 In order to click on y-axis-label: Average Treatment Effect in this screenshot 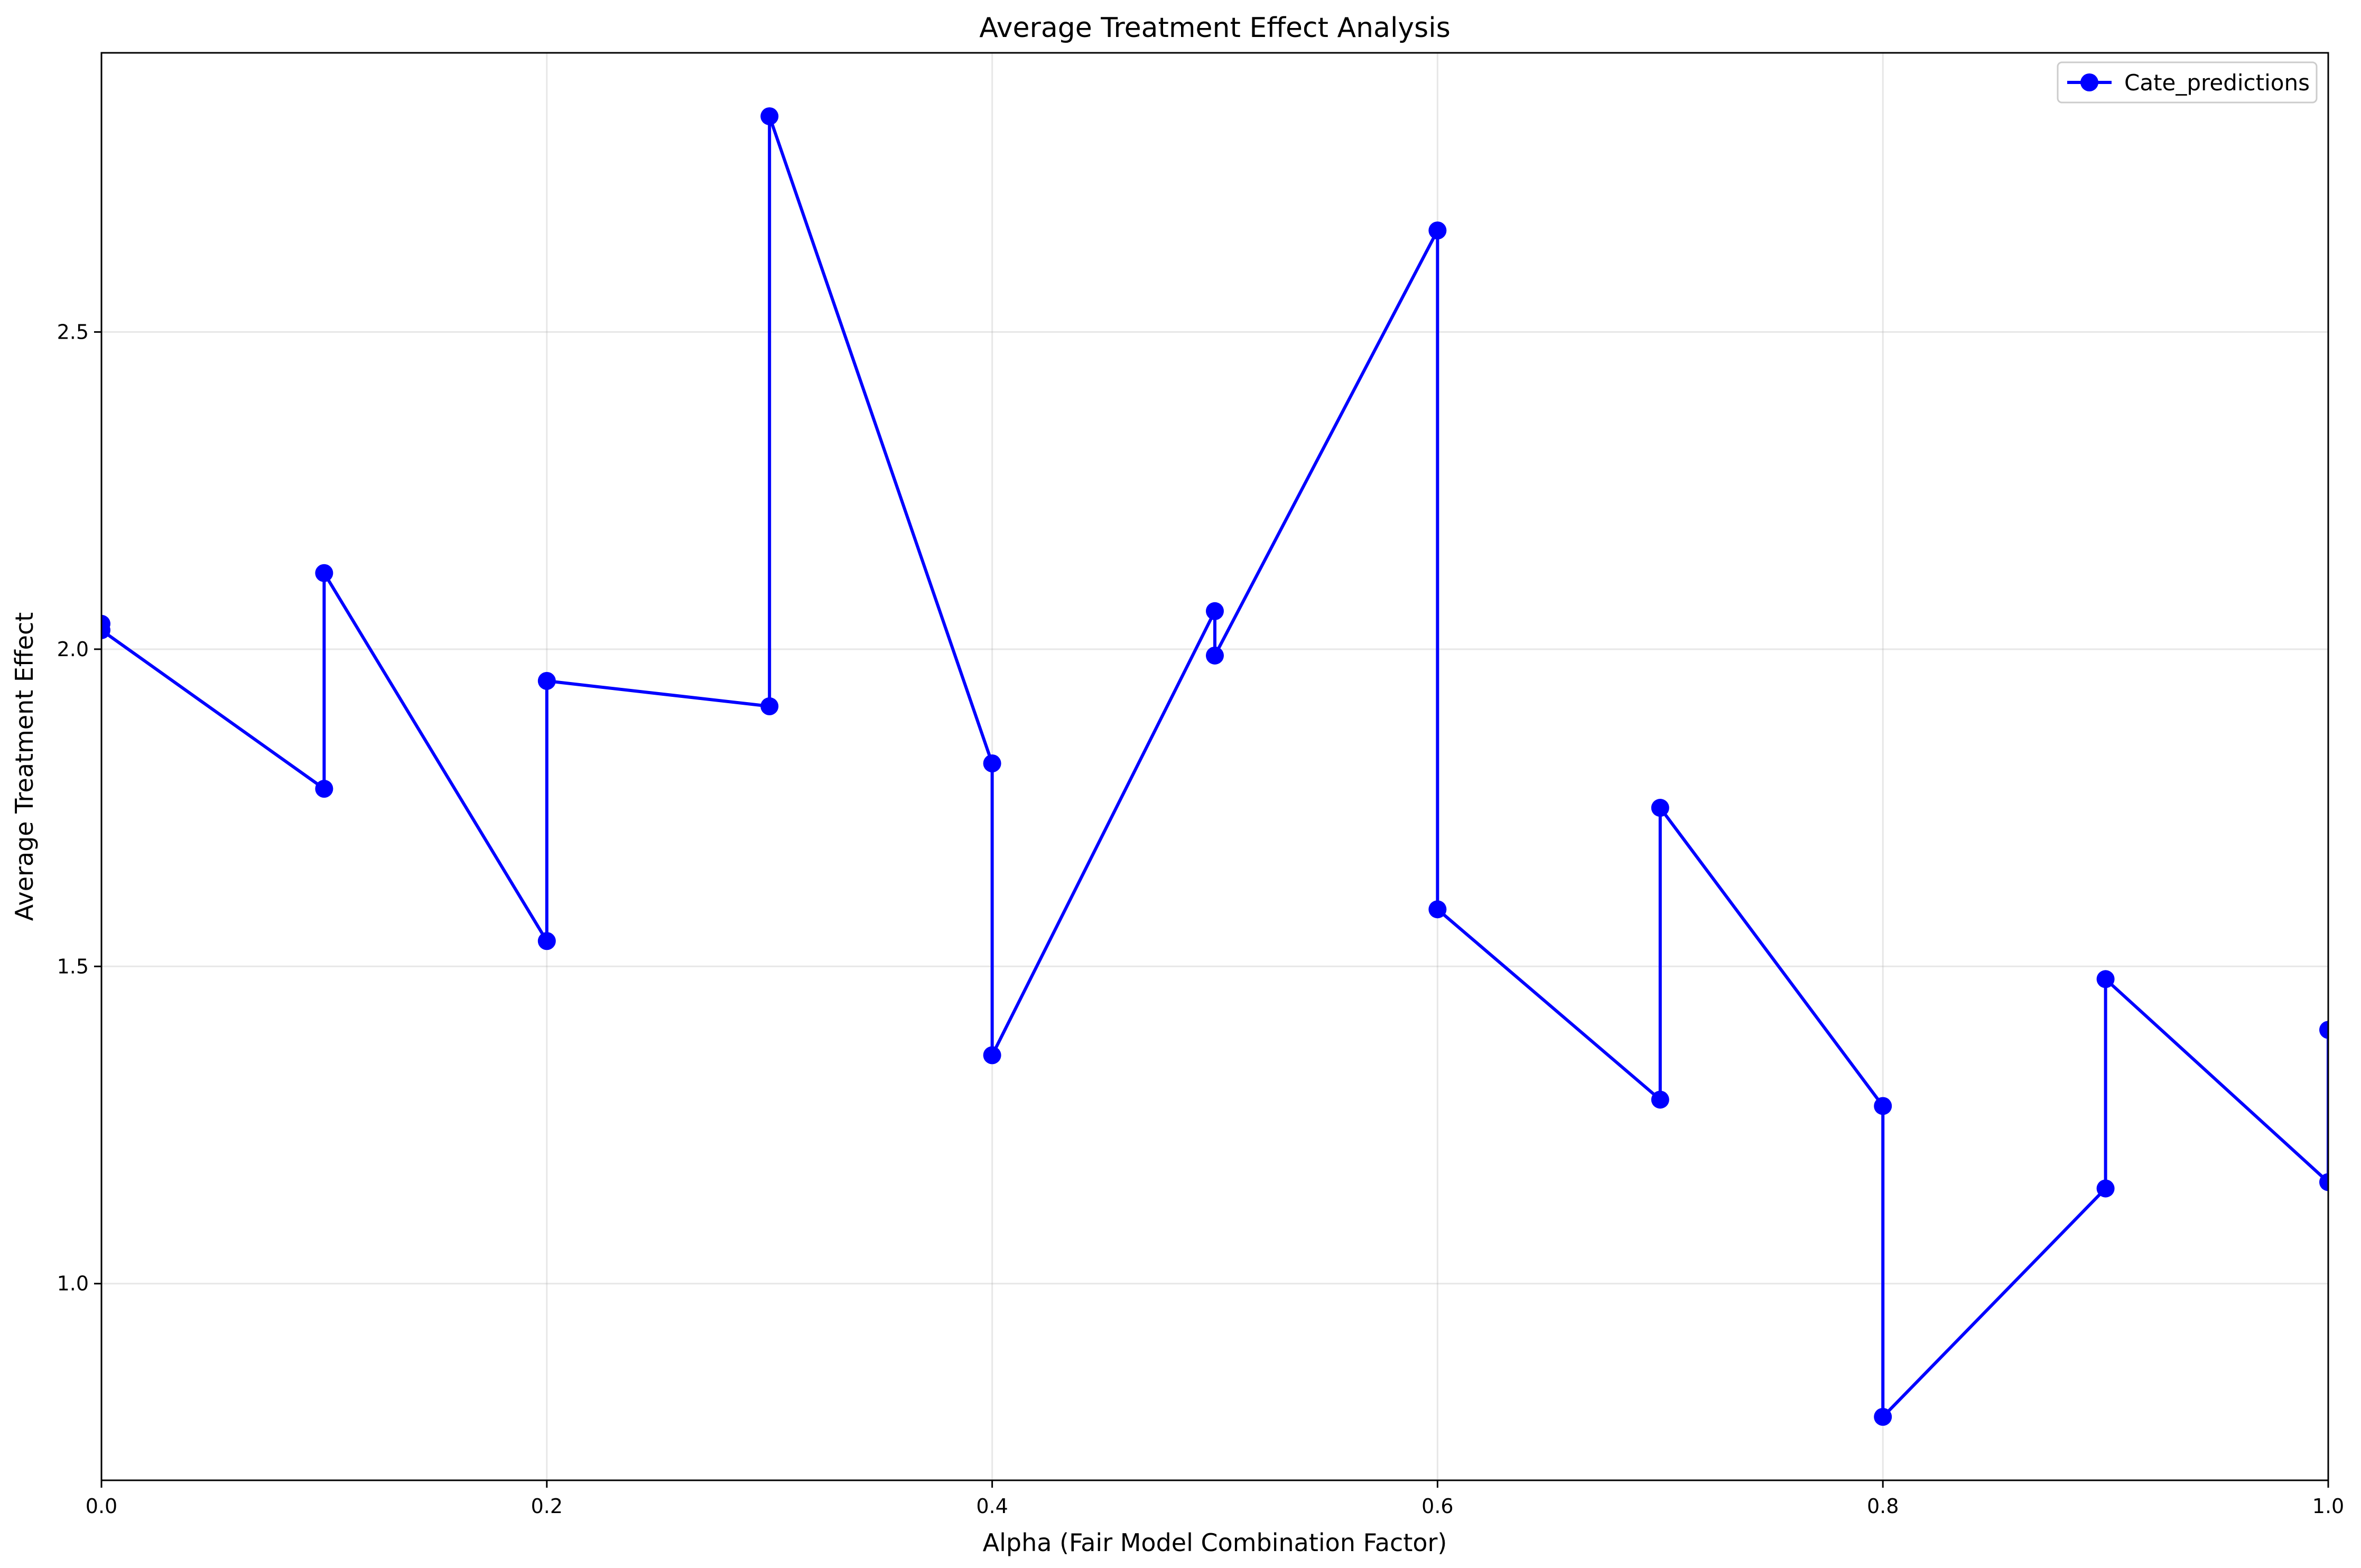, I will do `click(25, 766)`.